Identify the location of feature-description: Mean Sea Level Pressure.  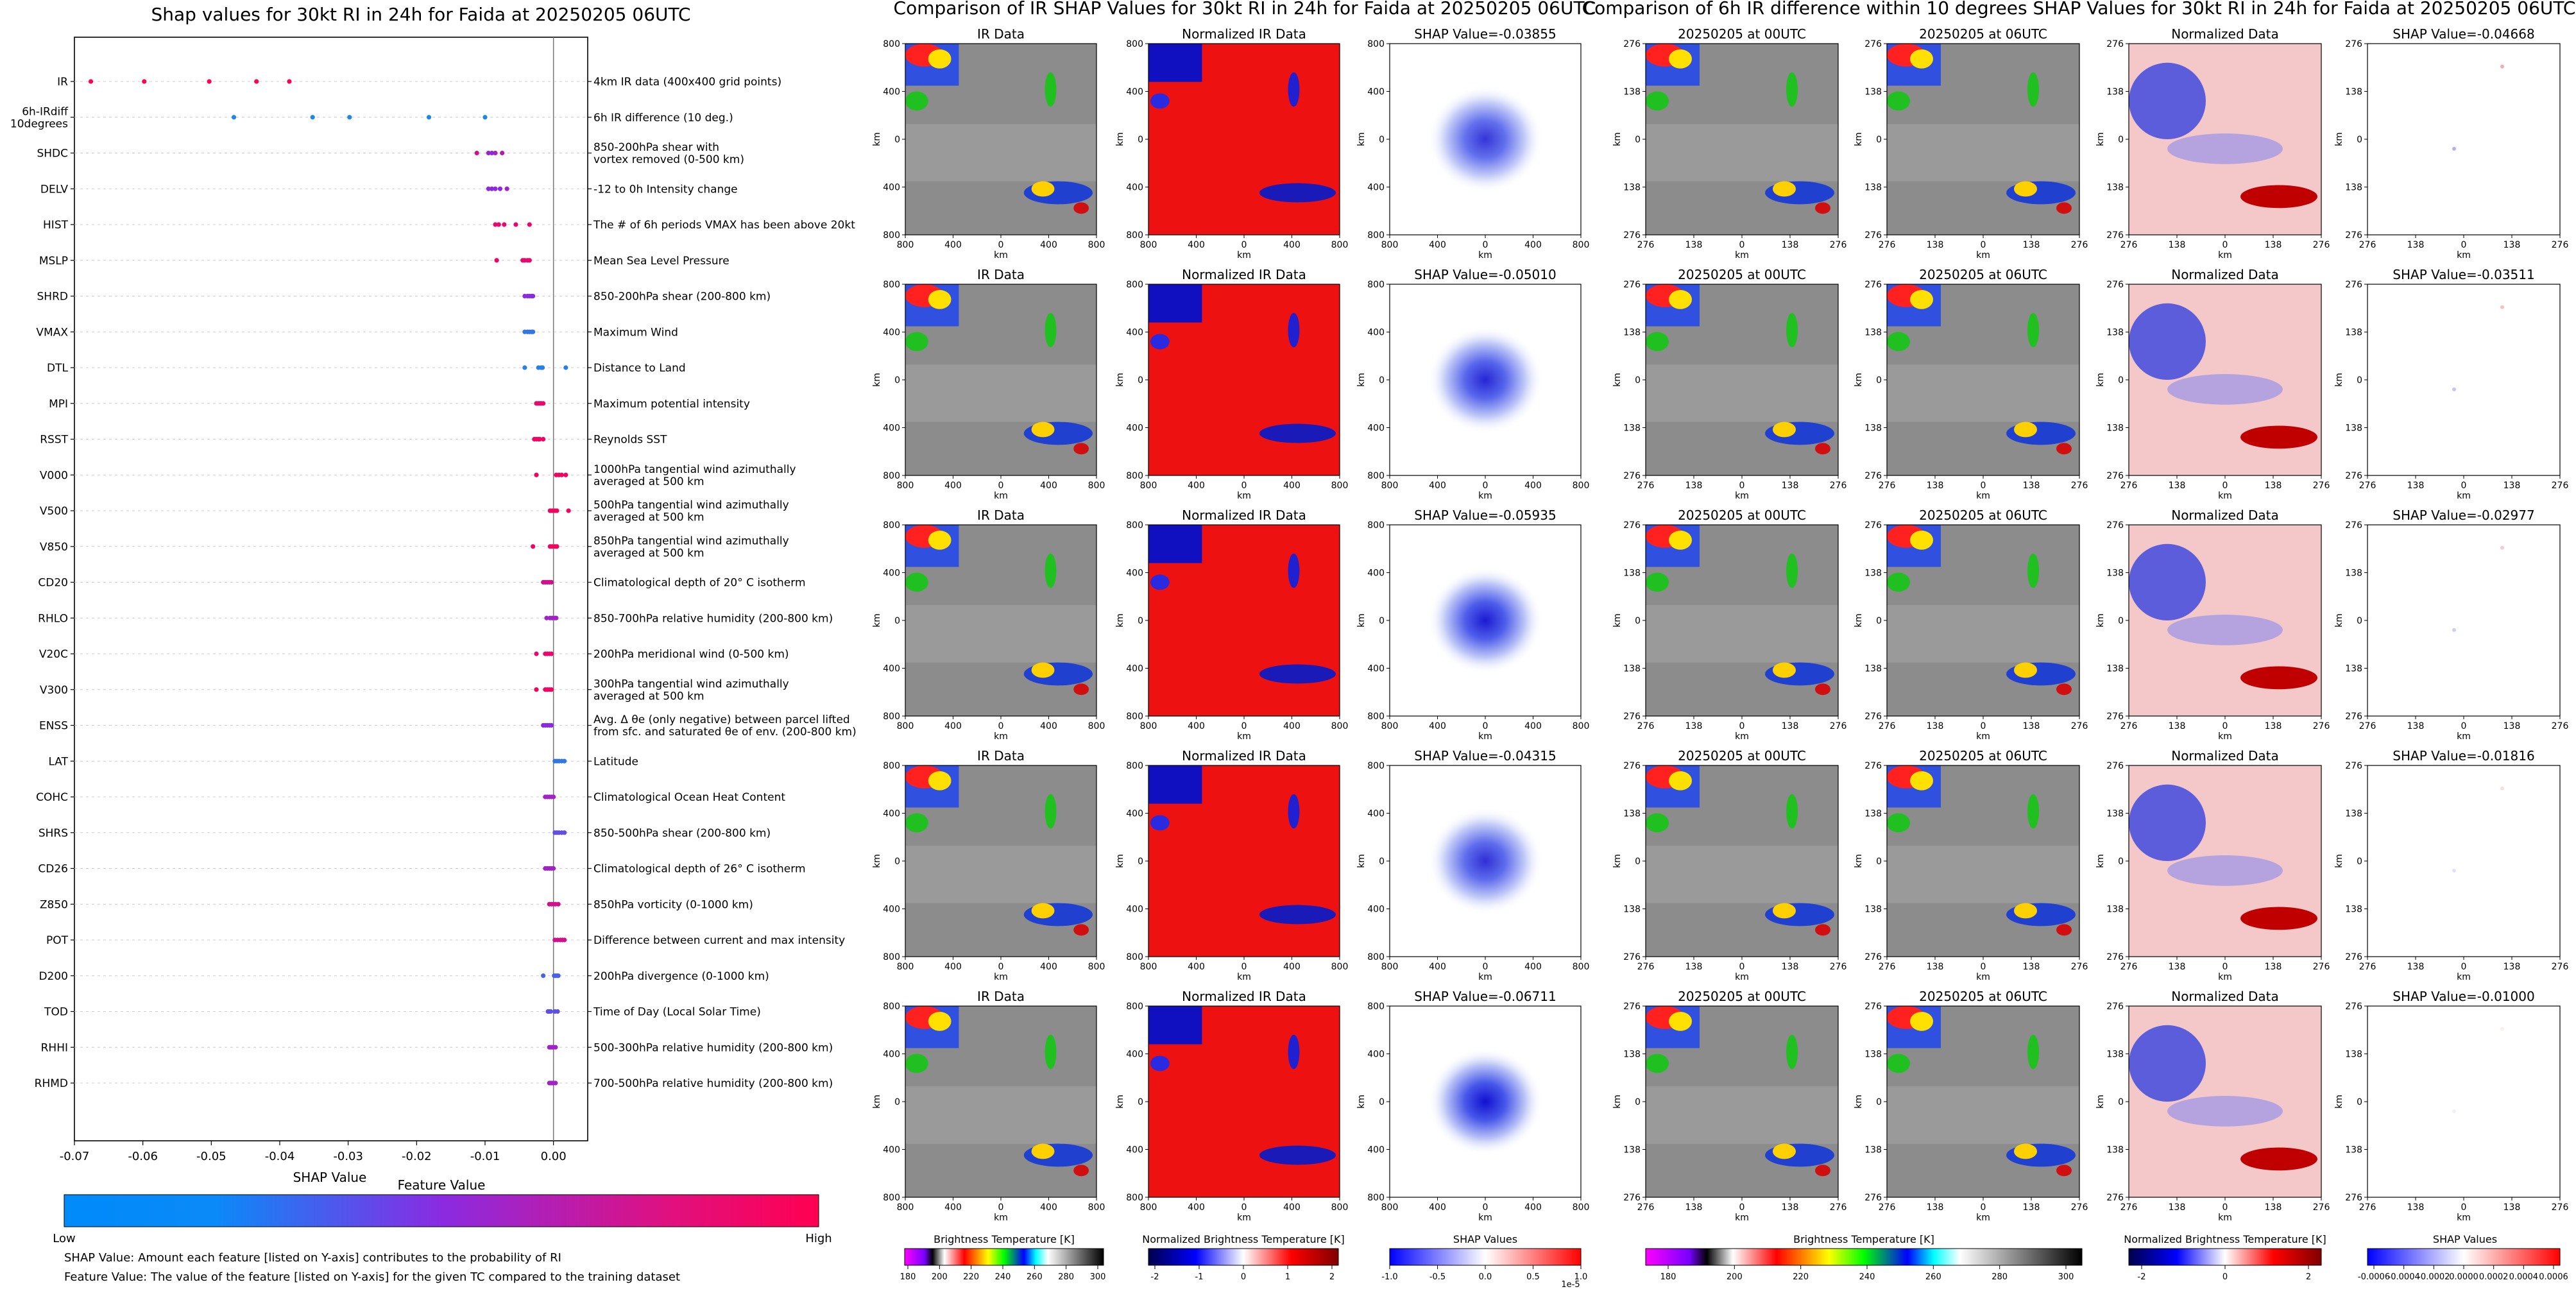
(661, 261).